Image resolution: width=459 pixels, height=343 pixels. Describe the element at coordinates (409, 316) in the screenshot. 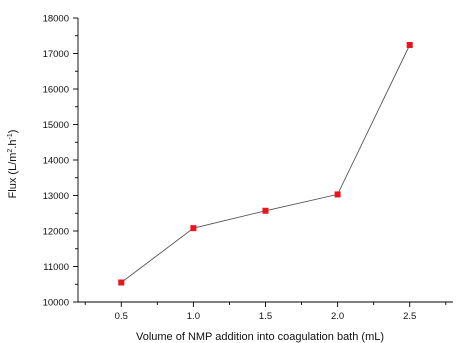

I see `x-tick-label: 2.5` at that location.